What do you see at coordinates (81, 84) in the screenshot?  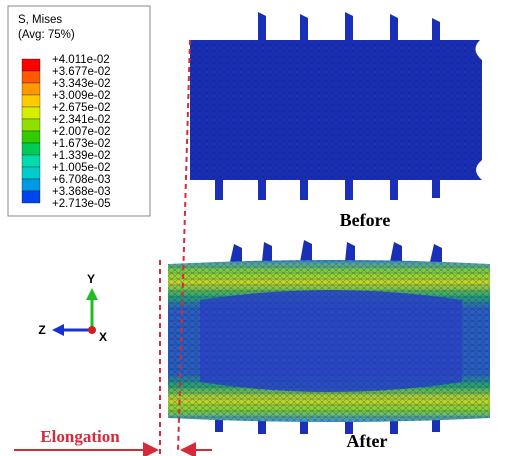 I see `legend-label: +3.343e-02` at bounding box center [81, 84].